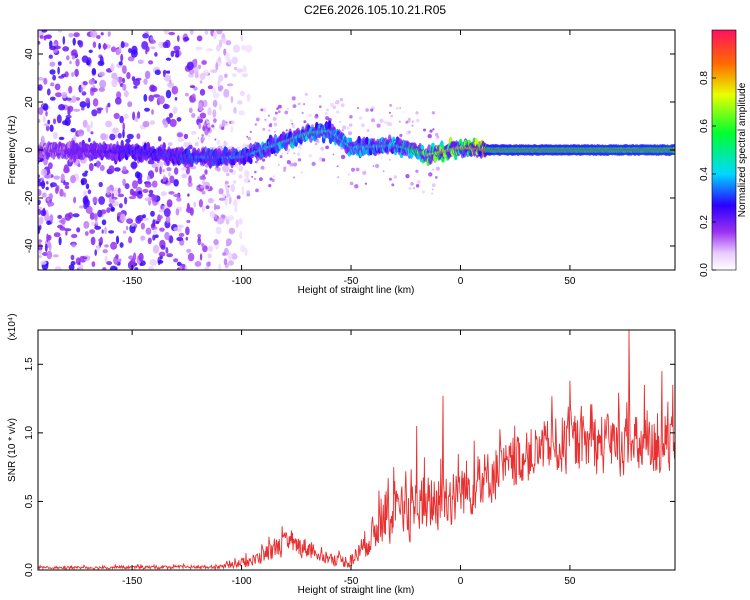  What do you see at coordinates (375, 10) in the screenshot?
I see `chart-title: C2E6.2026.105.10.21.R05` at bounding box center [375, 10].